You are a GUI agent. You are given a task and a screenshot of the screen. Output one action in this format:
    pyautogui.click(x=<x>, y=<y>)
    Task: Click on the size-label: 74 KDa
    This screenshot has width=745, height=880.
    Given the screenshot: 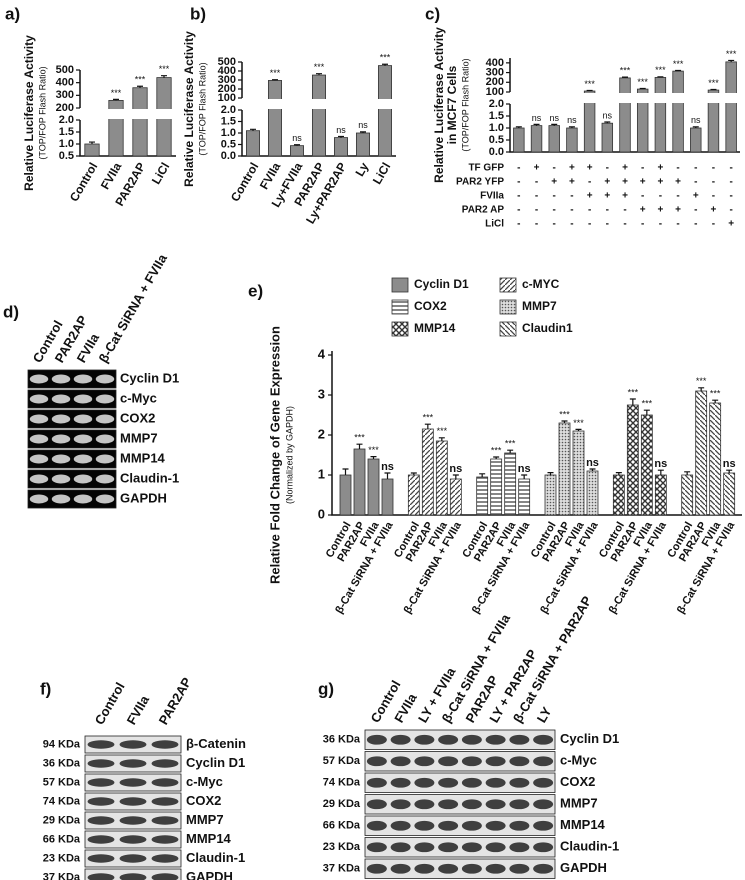 What is the action you would take?
    pyautogui.click(x=62, y=801)
    